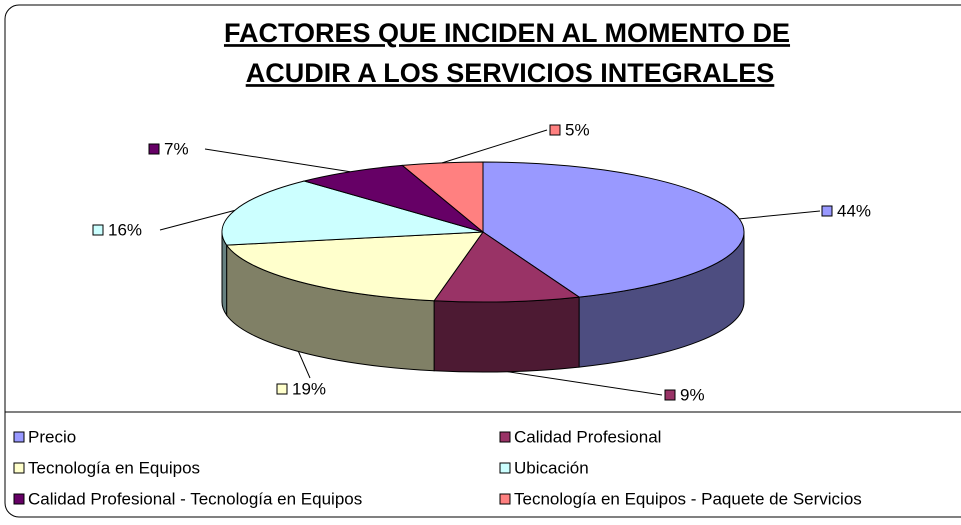 Image resolution: width=961 pixels, height=525 pixels. I want to click on legend-label: Precio, so click(52, 436).